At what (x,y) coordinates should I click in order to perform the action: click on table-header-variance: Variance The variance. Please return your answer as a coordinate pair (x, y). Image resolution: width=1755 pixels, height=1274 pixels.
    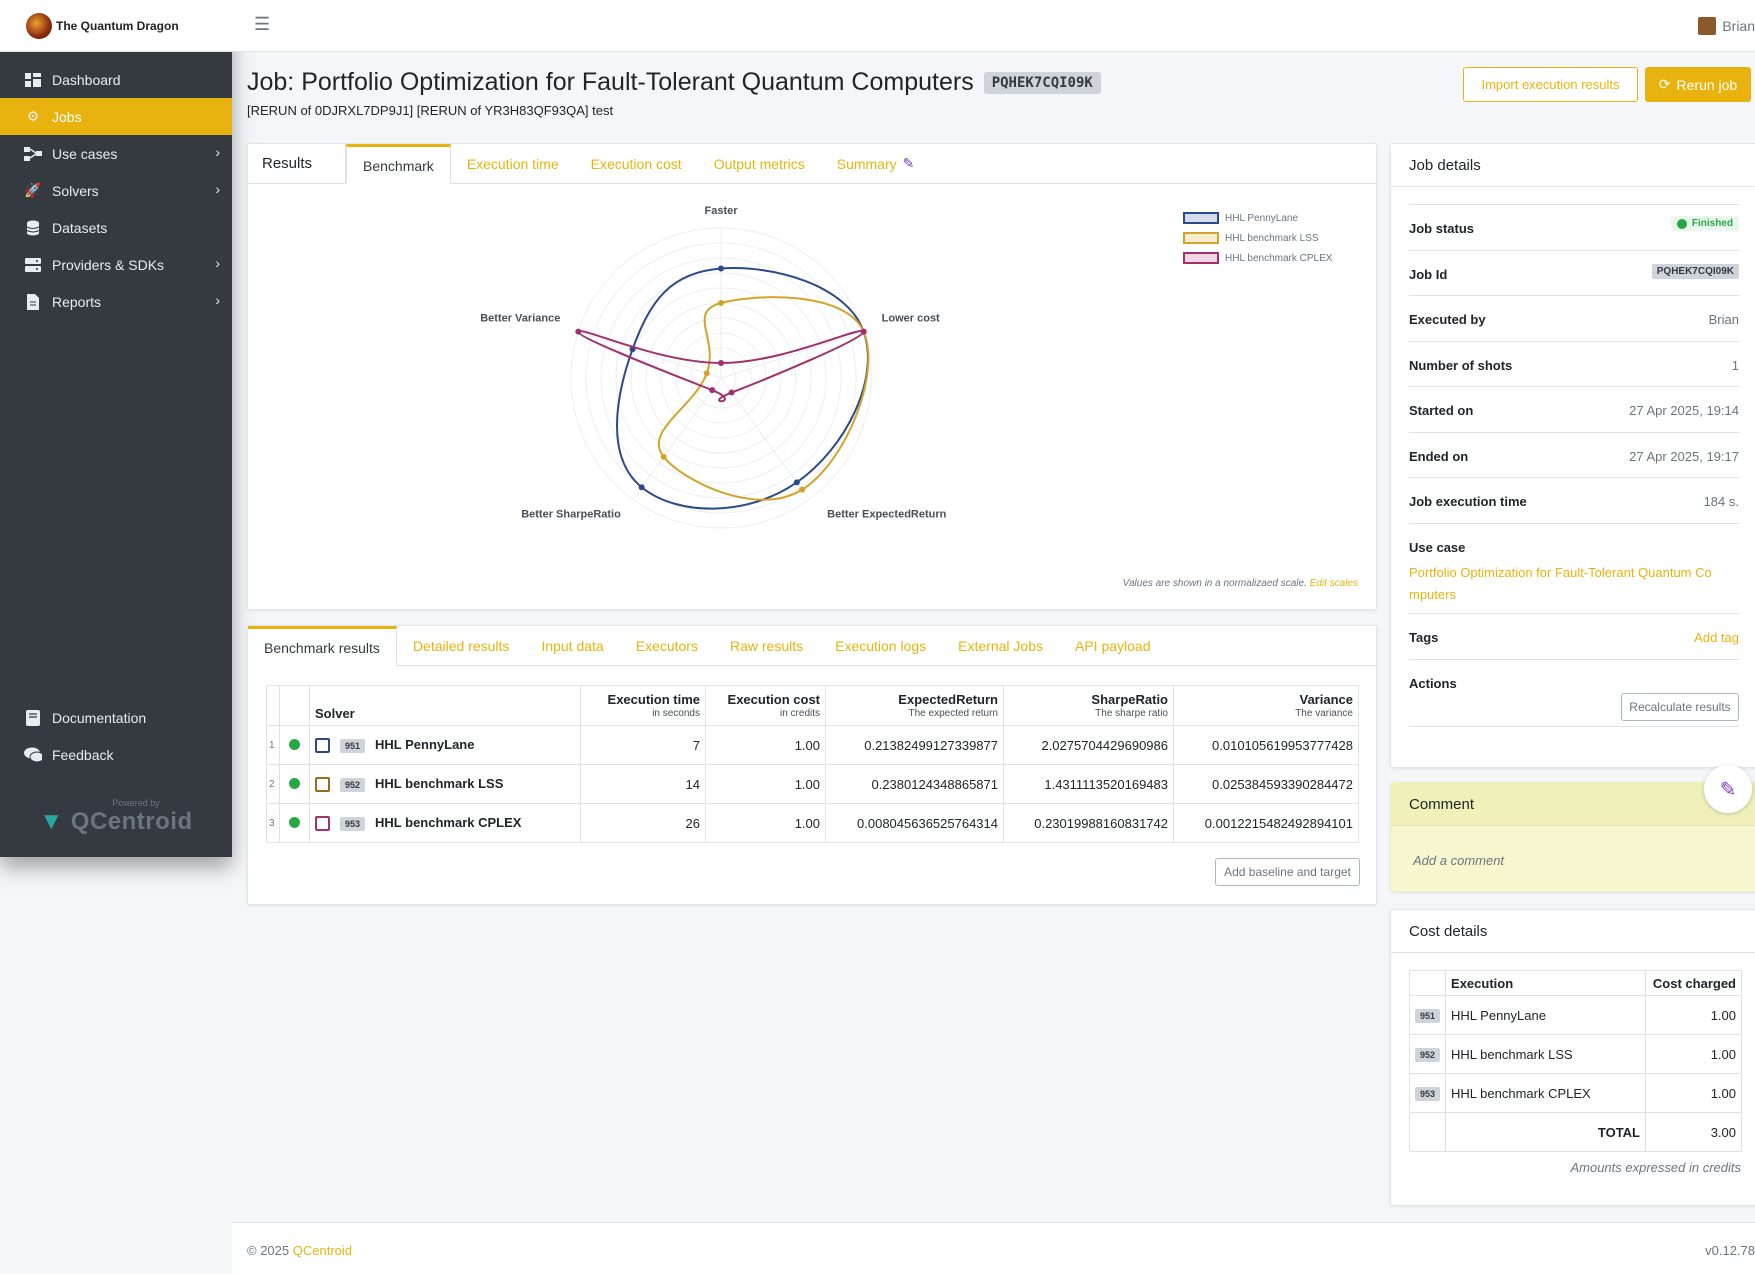
    Looking at the image, I should click on (1266, 705).